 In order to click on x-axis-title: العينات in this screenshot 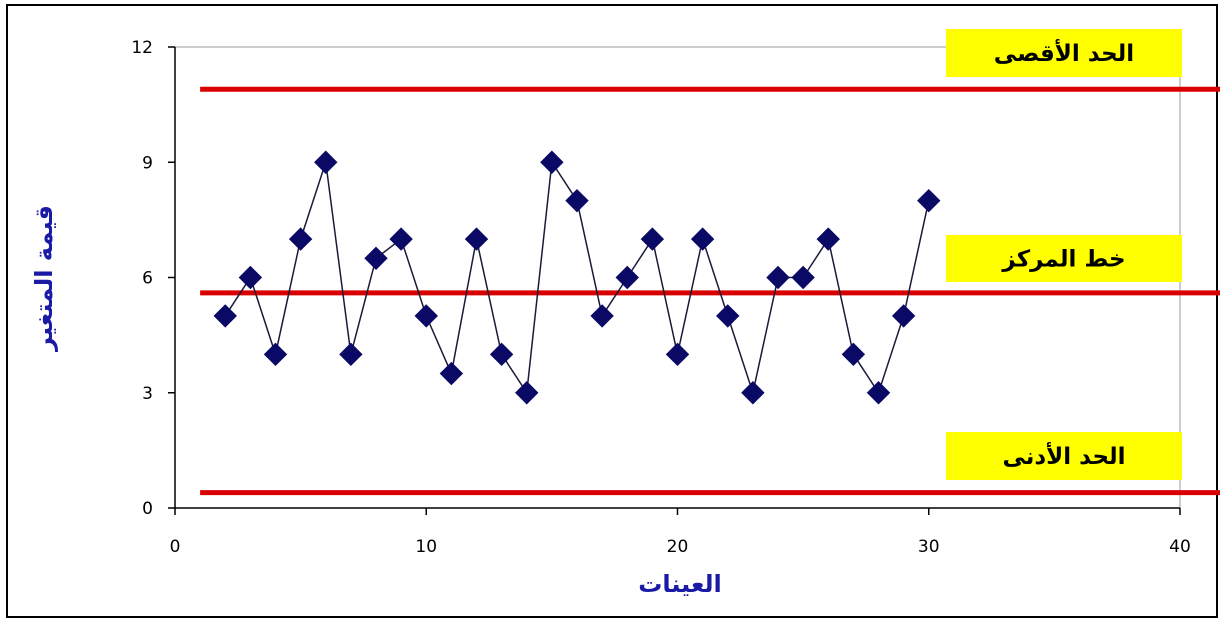, I will do `click(680, 584)`.